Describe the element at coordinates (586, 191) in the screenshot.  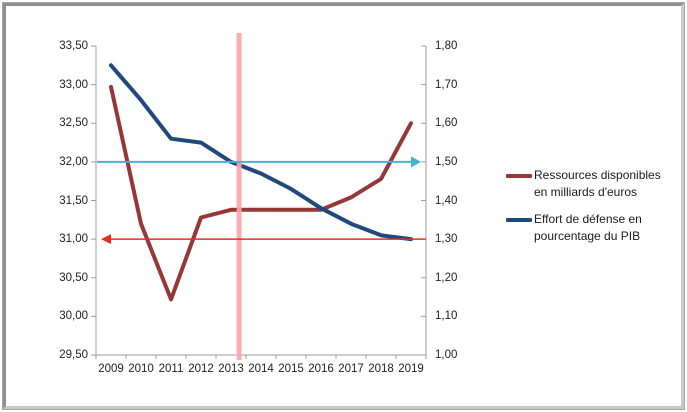
I see `legend-label: en milliards d'euros` at that location.